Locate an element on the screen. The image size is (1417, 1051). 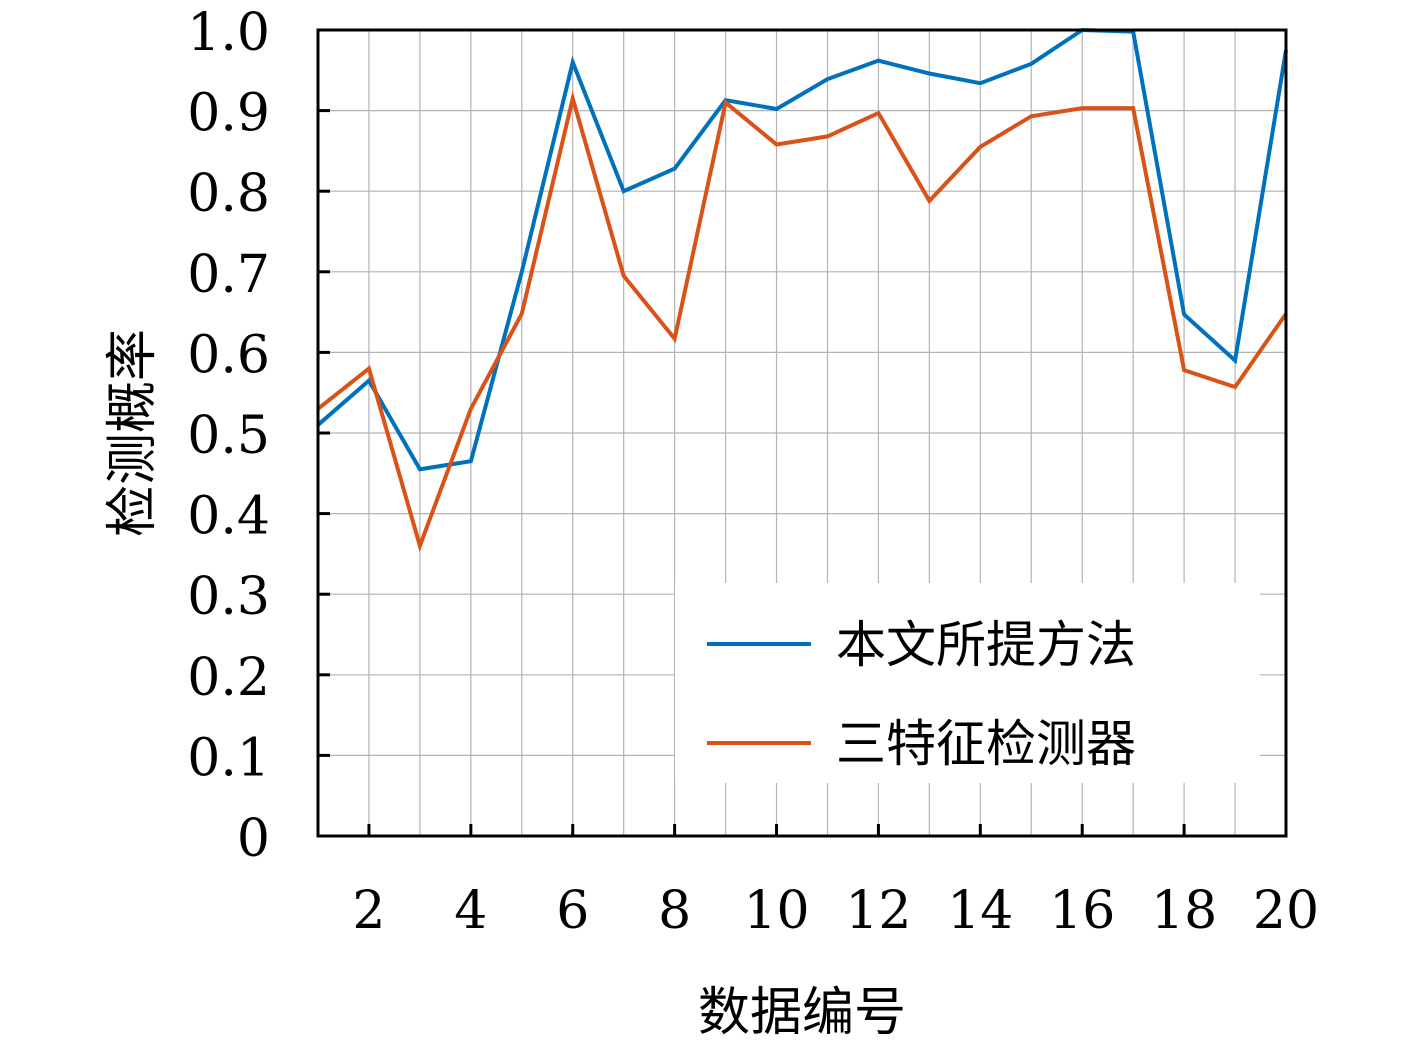
legend: 本文所提方法 三特征检测器 is located at coordinates (967, 683).